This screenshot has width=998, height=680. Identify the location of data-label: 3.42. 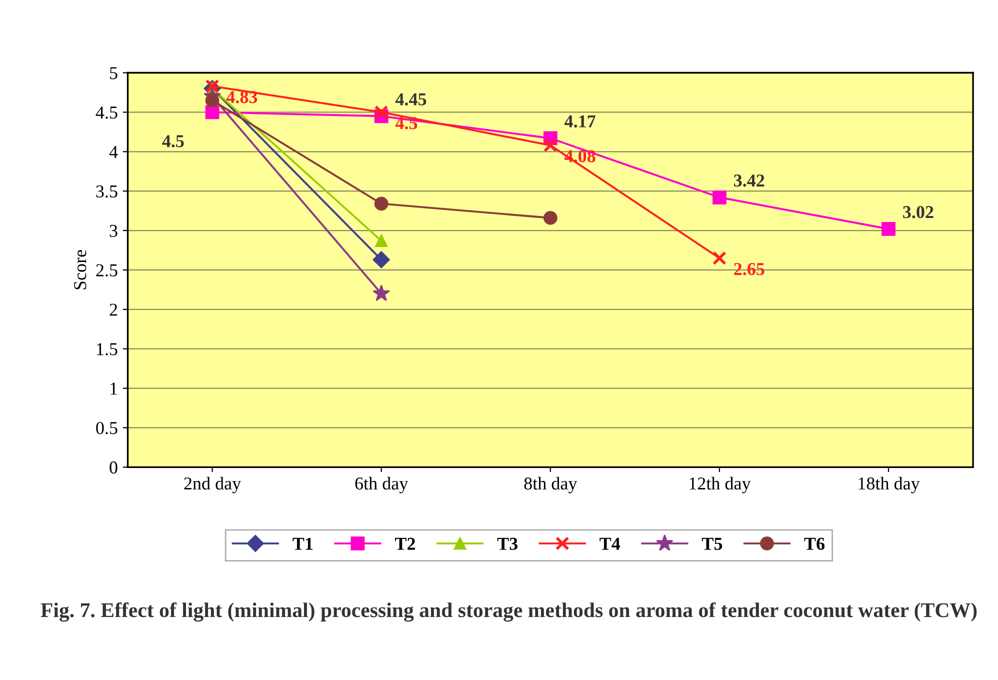
(749, 180).